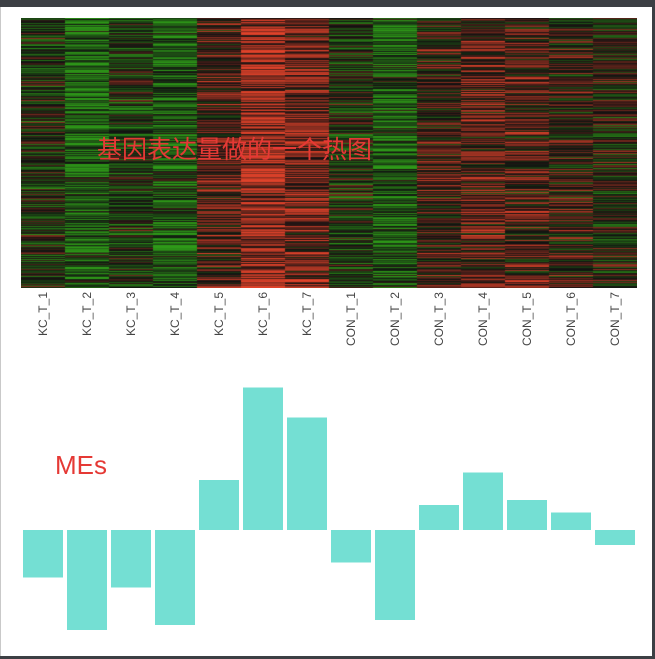 This screenshot has width=655, height=659. What do you see at coordinates (327, 3) in the screenshot?
I see `top-border` at bounding box center [327, 3].